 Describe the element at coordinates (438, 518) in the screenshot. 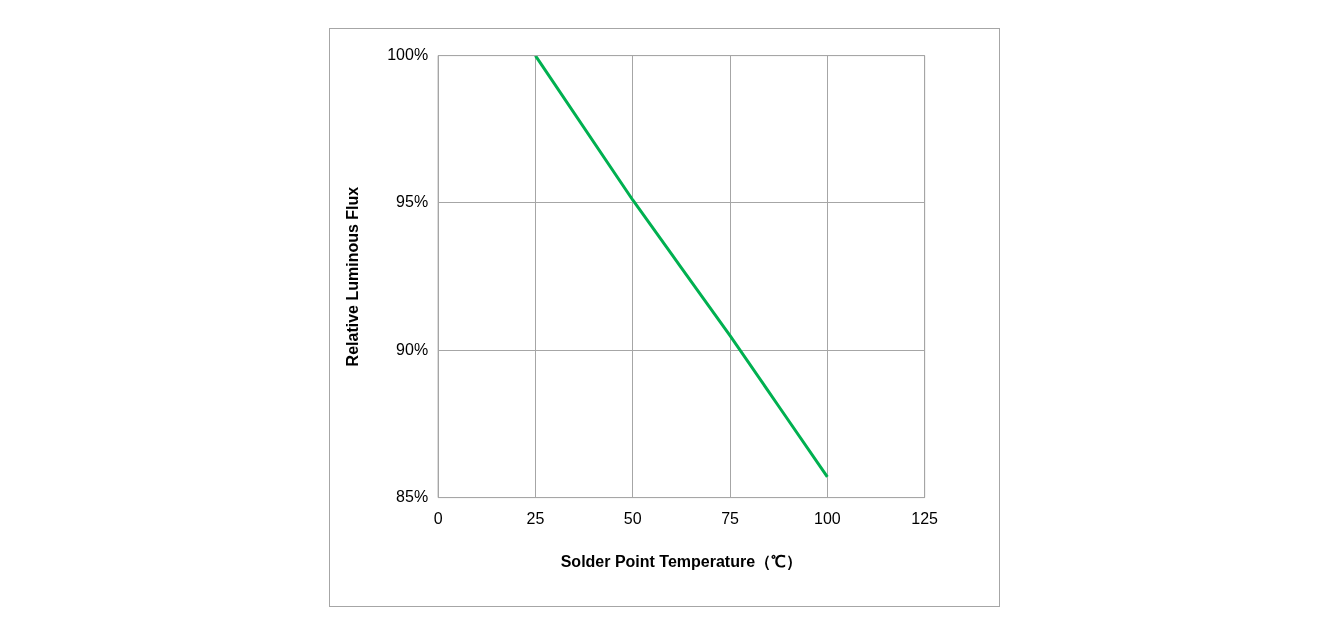

I see `x-tick-label: 0` at that location.